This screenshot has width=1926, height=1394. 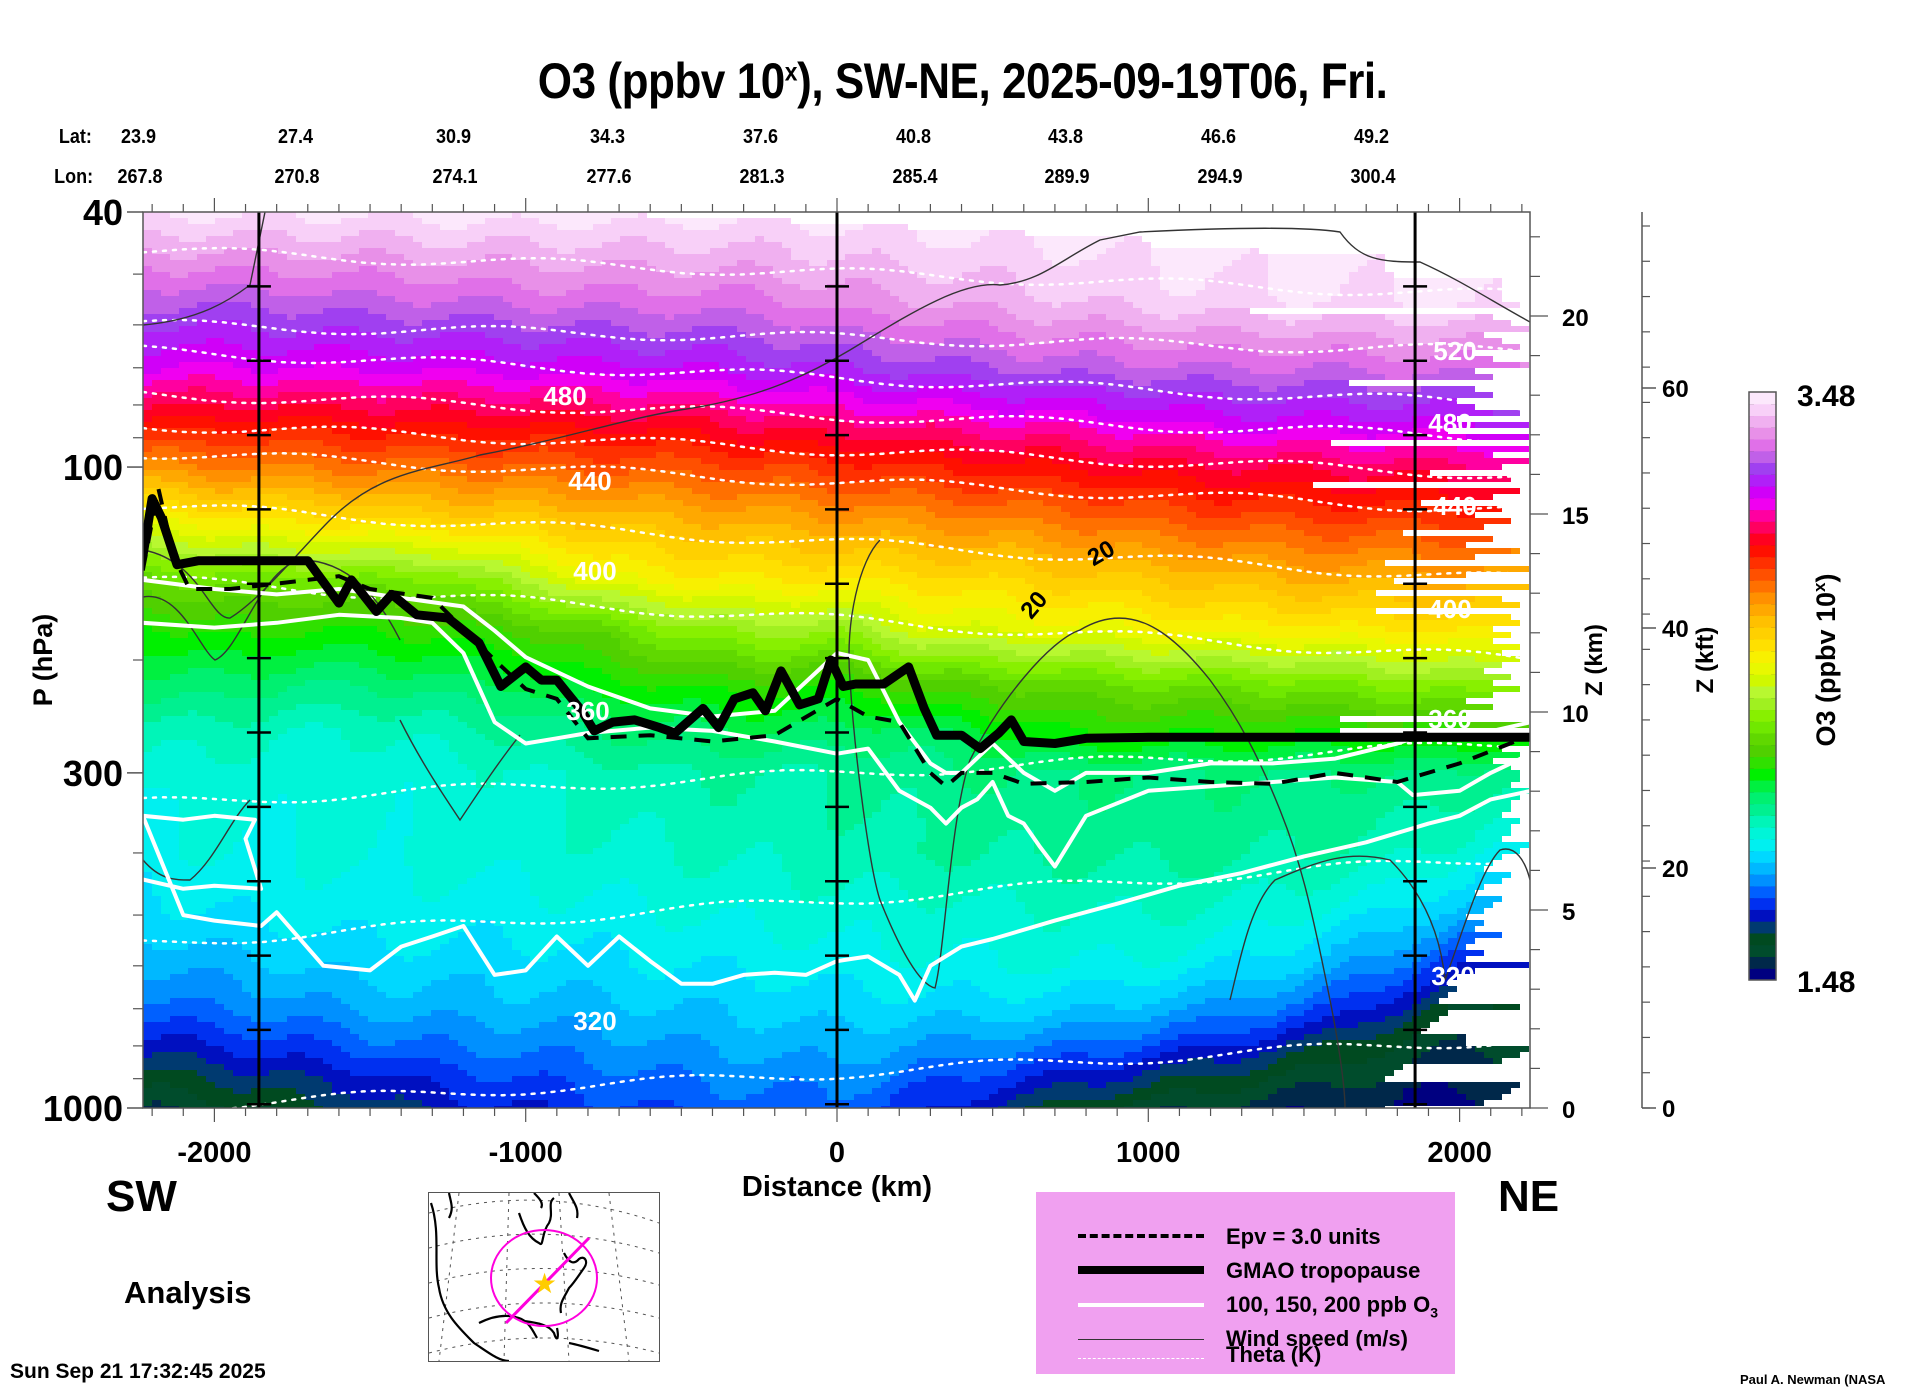 What do you see at coordinates (1575, 516) in the screenshot?
I see `zkm-tick-label: 15` at bounding box center [1575, 516].